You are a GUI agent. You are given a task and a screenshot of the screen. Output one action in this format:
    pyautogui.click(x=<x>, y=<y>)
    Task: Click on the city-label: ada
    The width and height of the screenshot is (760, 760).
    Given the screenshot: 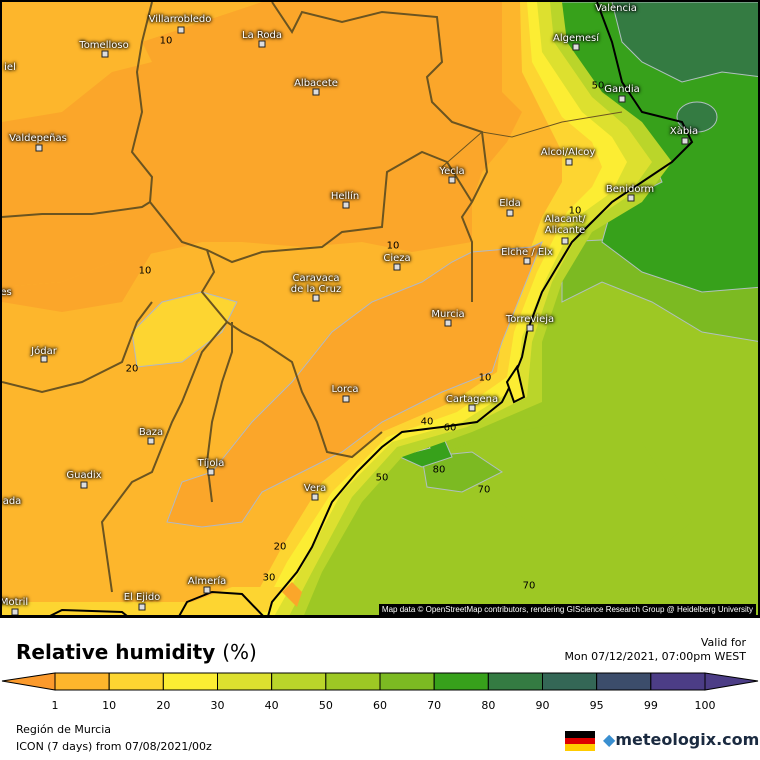 What is the action you would take?
    pyautogui.click(x=12, y=501)
    